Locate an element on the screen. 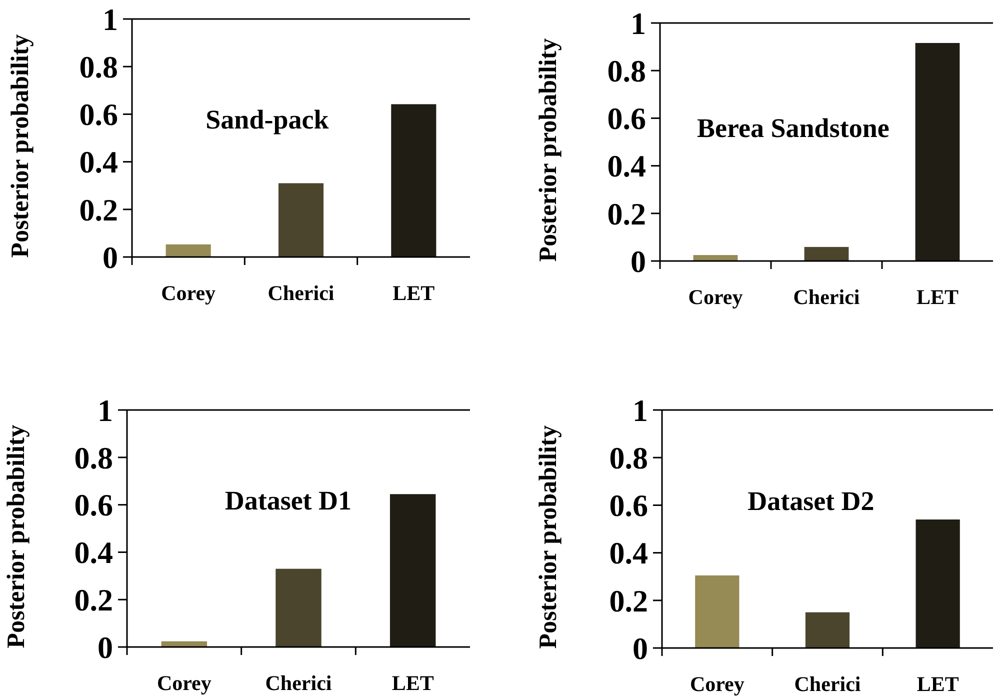 This screenshot has height=698, width=995. text: Dataset D1 is located at coordinates (288, 501).